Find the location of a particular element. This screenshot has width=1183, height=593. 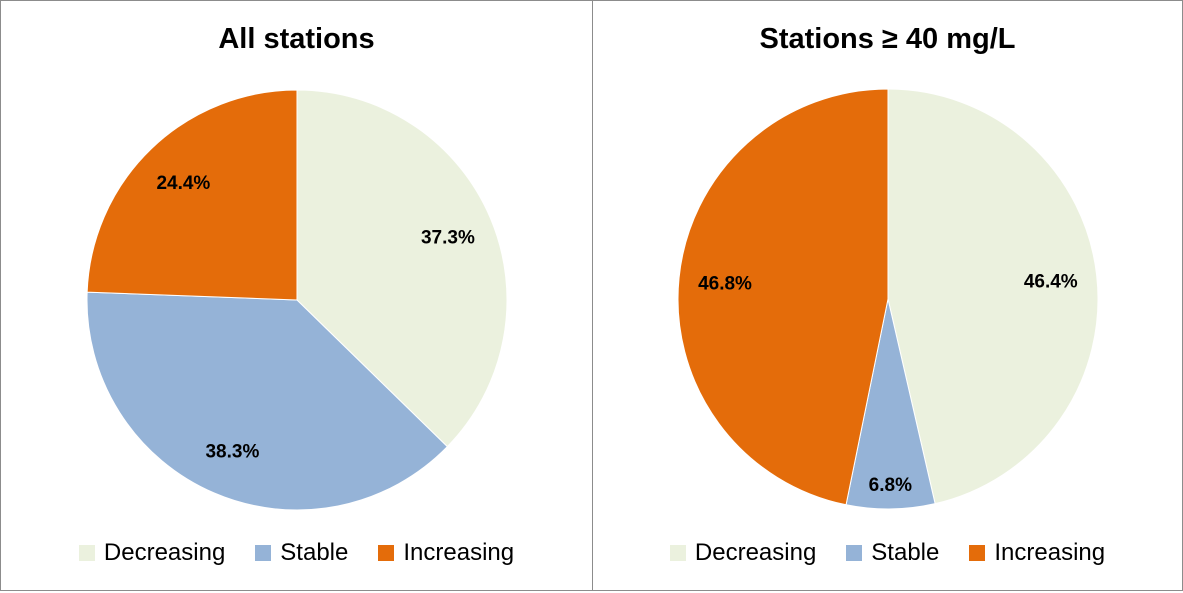

data-label: 38.3% is located at coordinates (232, 452).